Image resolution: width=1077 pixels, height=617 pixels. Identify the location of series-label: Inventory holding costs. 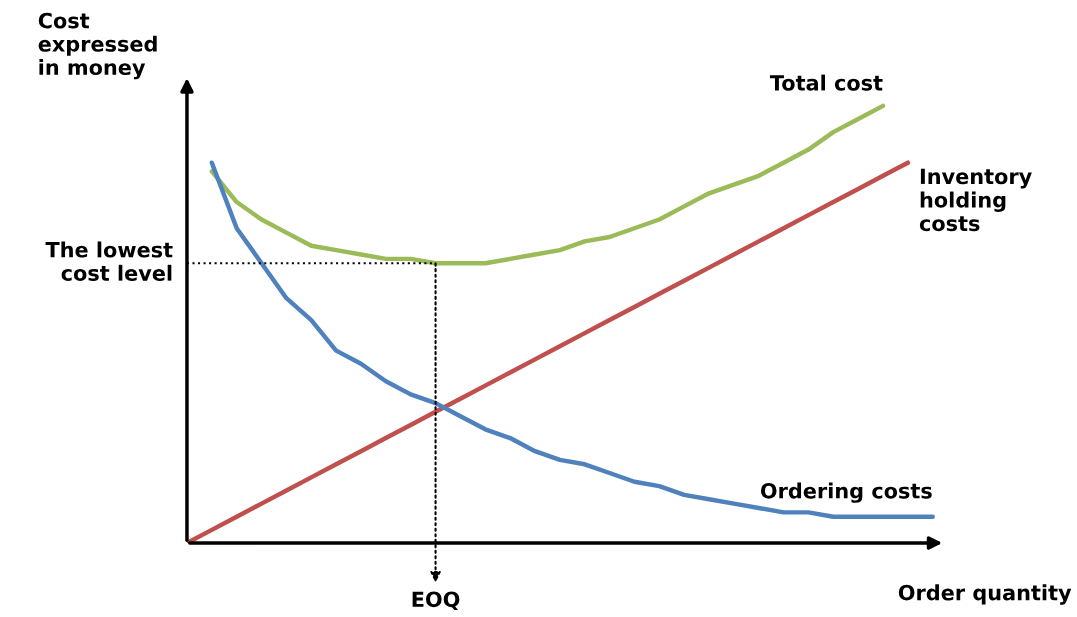
(975, 200).